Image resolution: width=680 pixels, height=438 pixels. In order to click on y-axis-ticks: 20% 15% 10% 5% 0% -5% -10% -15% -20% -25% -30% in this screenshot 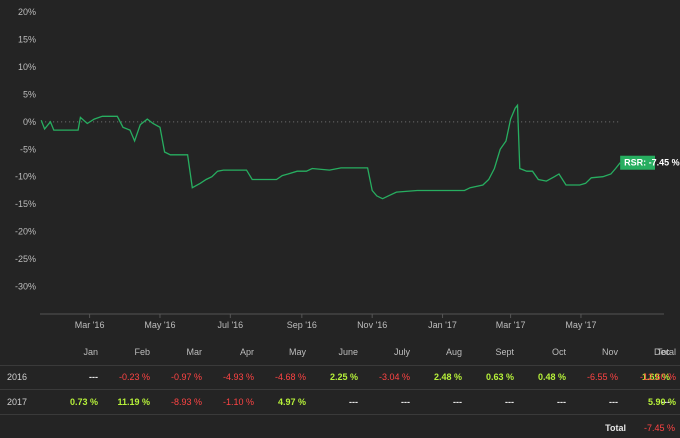, I will do `click(25, 149)`.